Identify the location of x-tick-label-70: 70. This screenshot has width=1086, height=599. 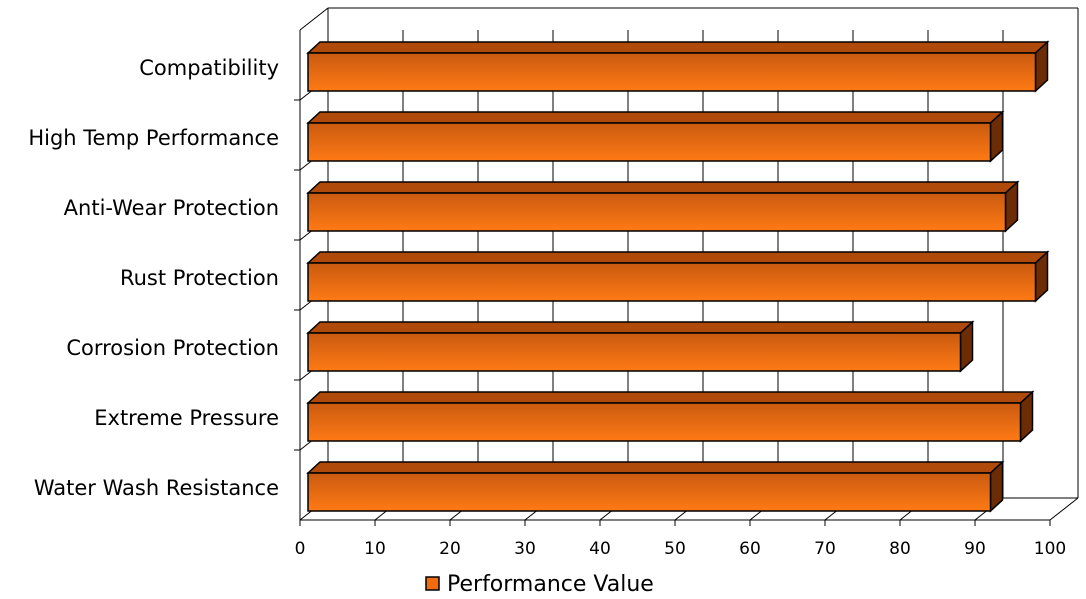
(825, 549).